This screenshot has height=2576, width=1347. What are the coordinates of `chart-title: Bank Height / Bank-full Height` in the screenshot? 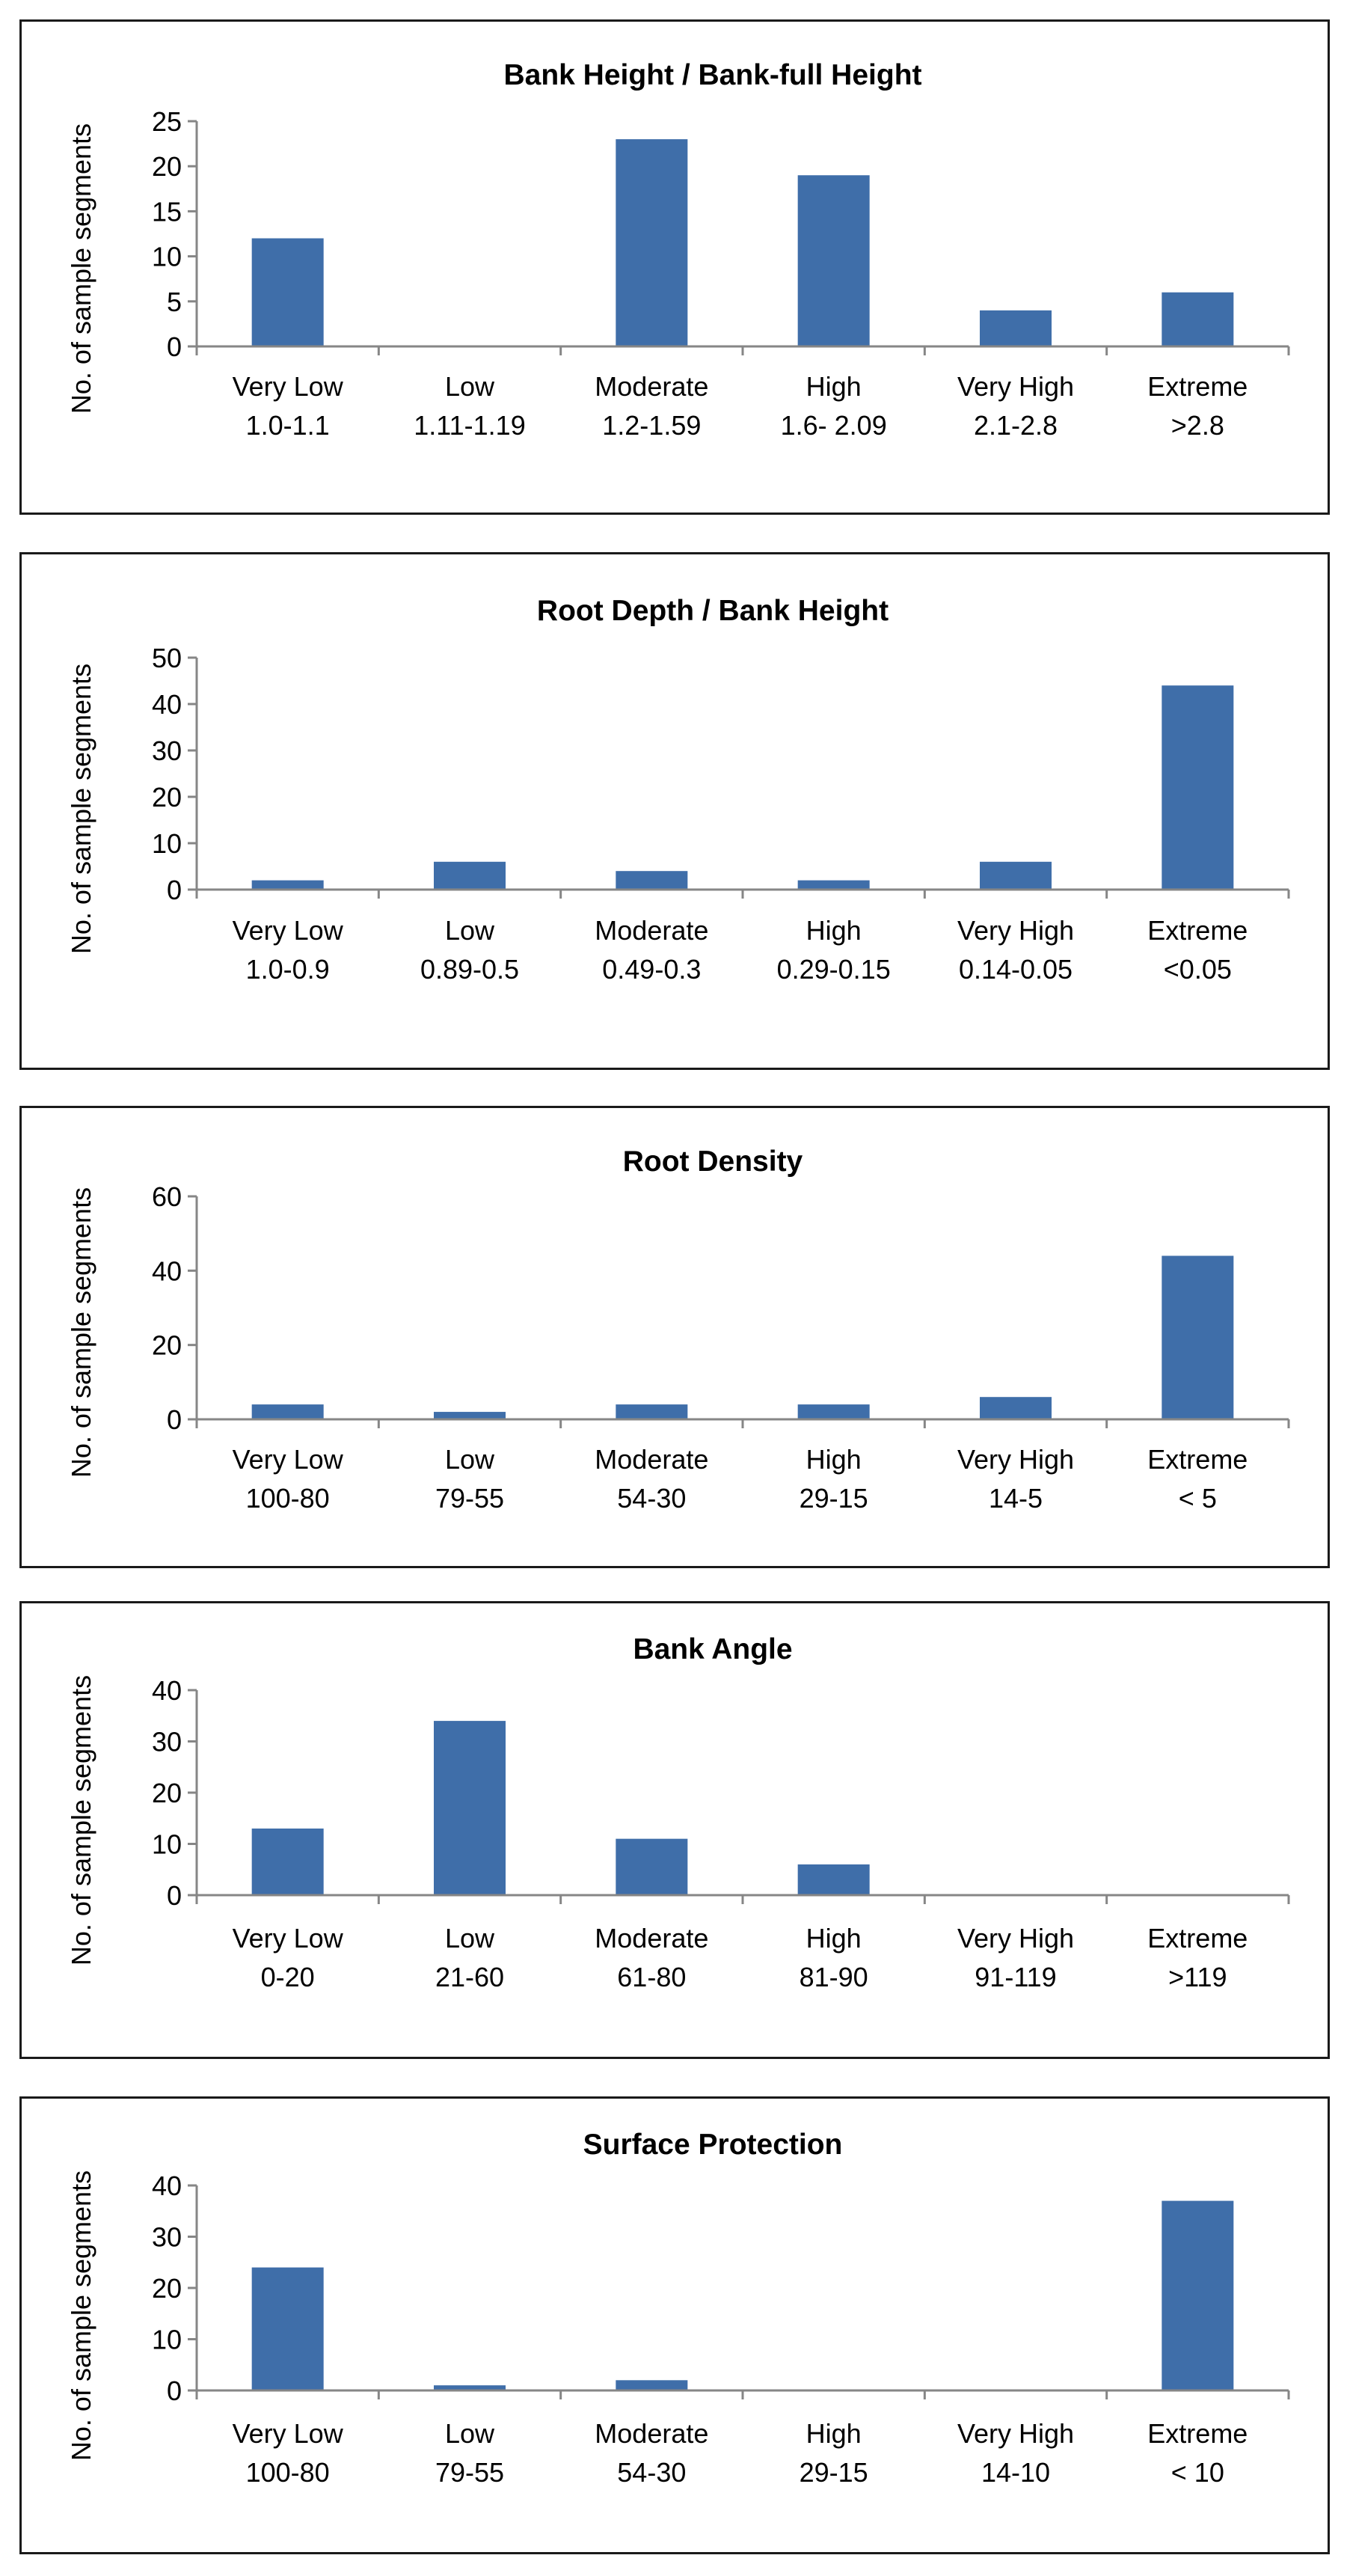 It's located at (712, 75).